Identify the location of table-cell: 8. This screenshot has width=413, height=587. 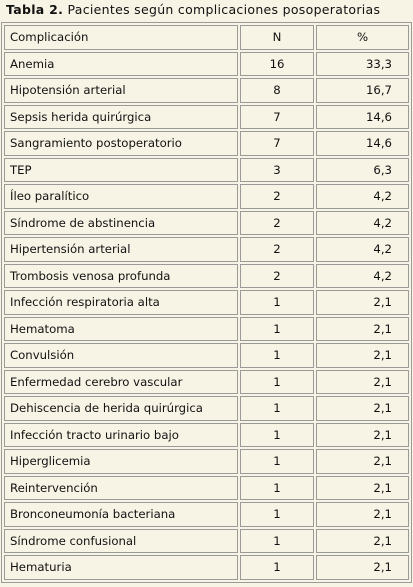
(277, 90).